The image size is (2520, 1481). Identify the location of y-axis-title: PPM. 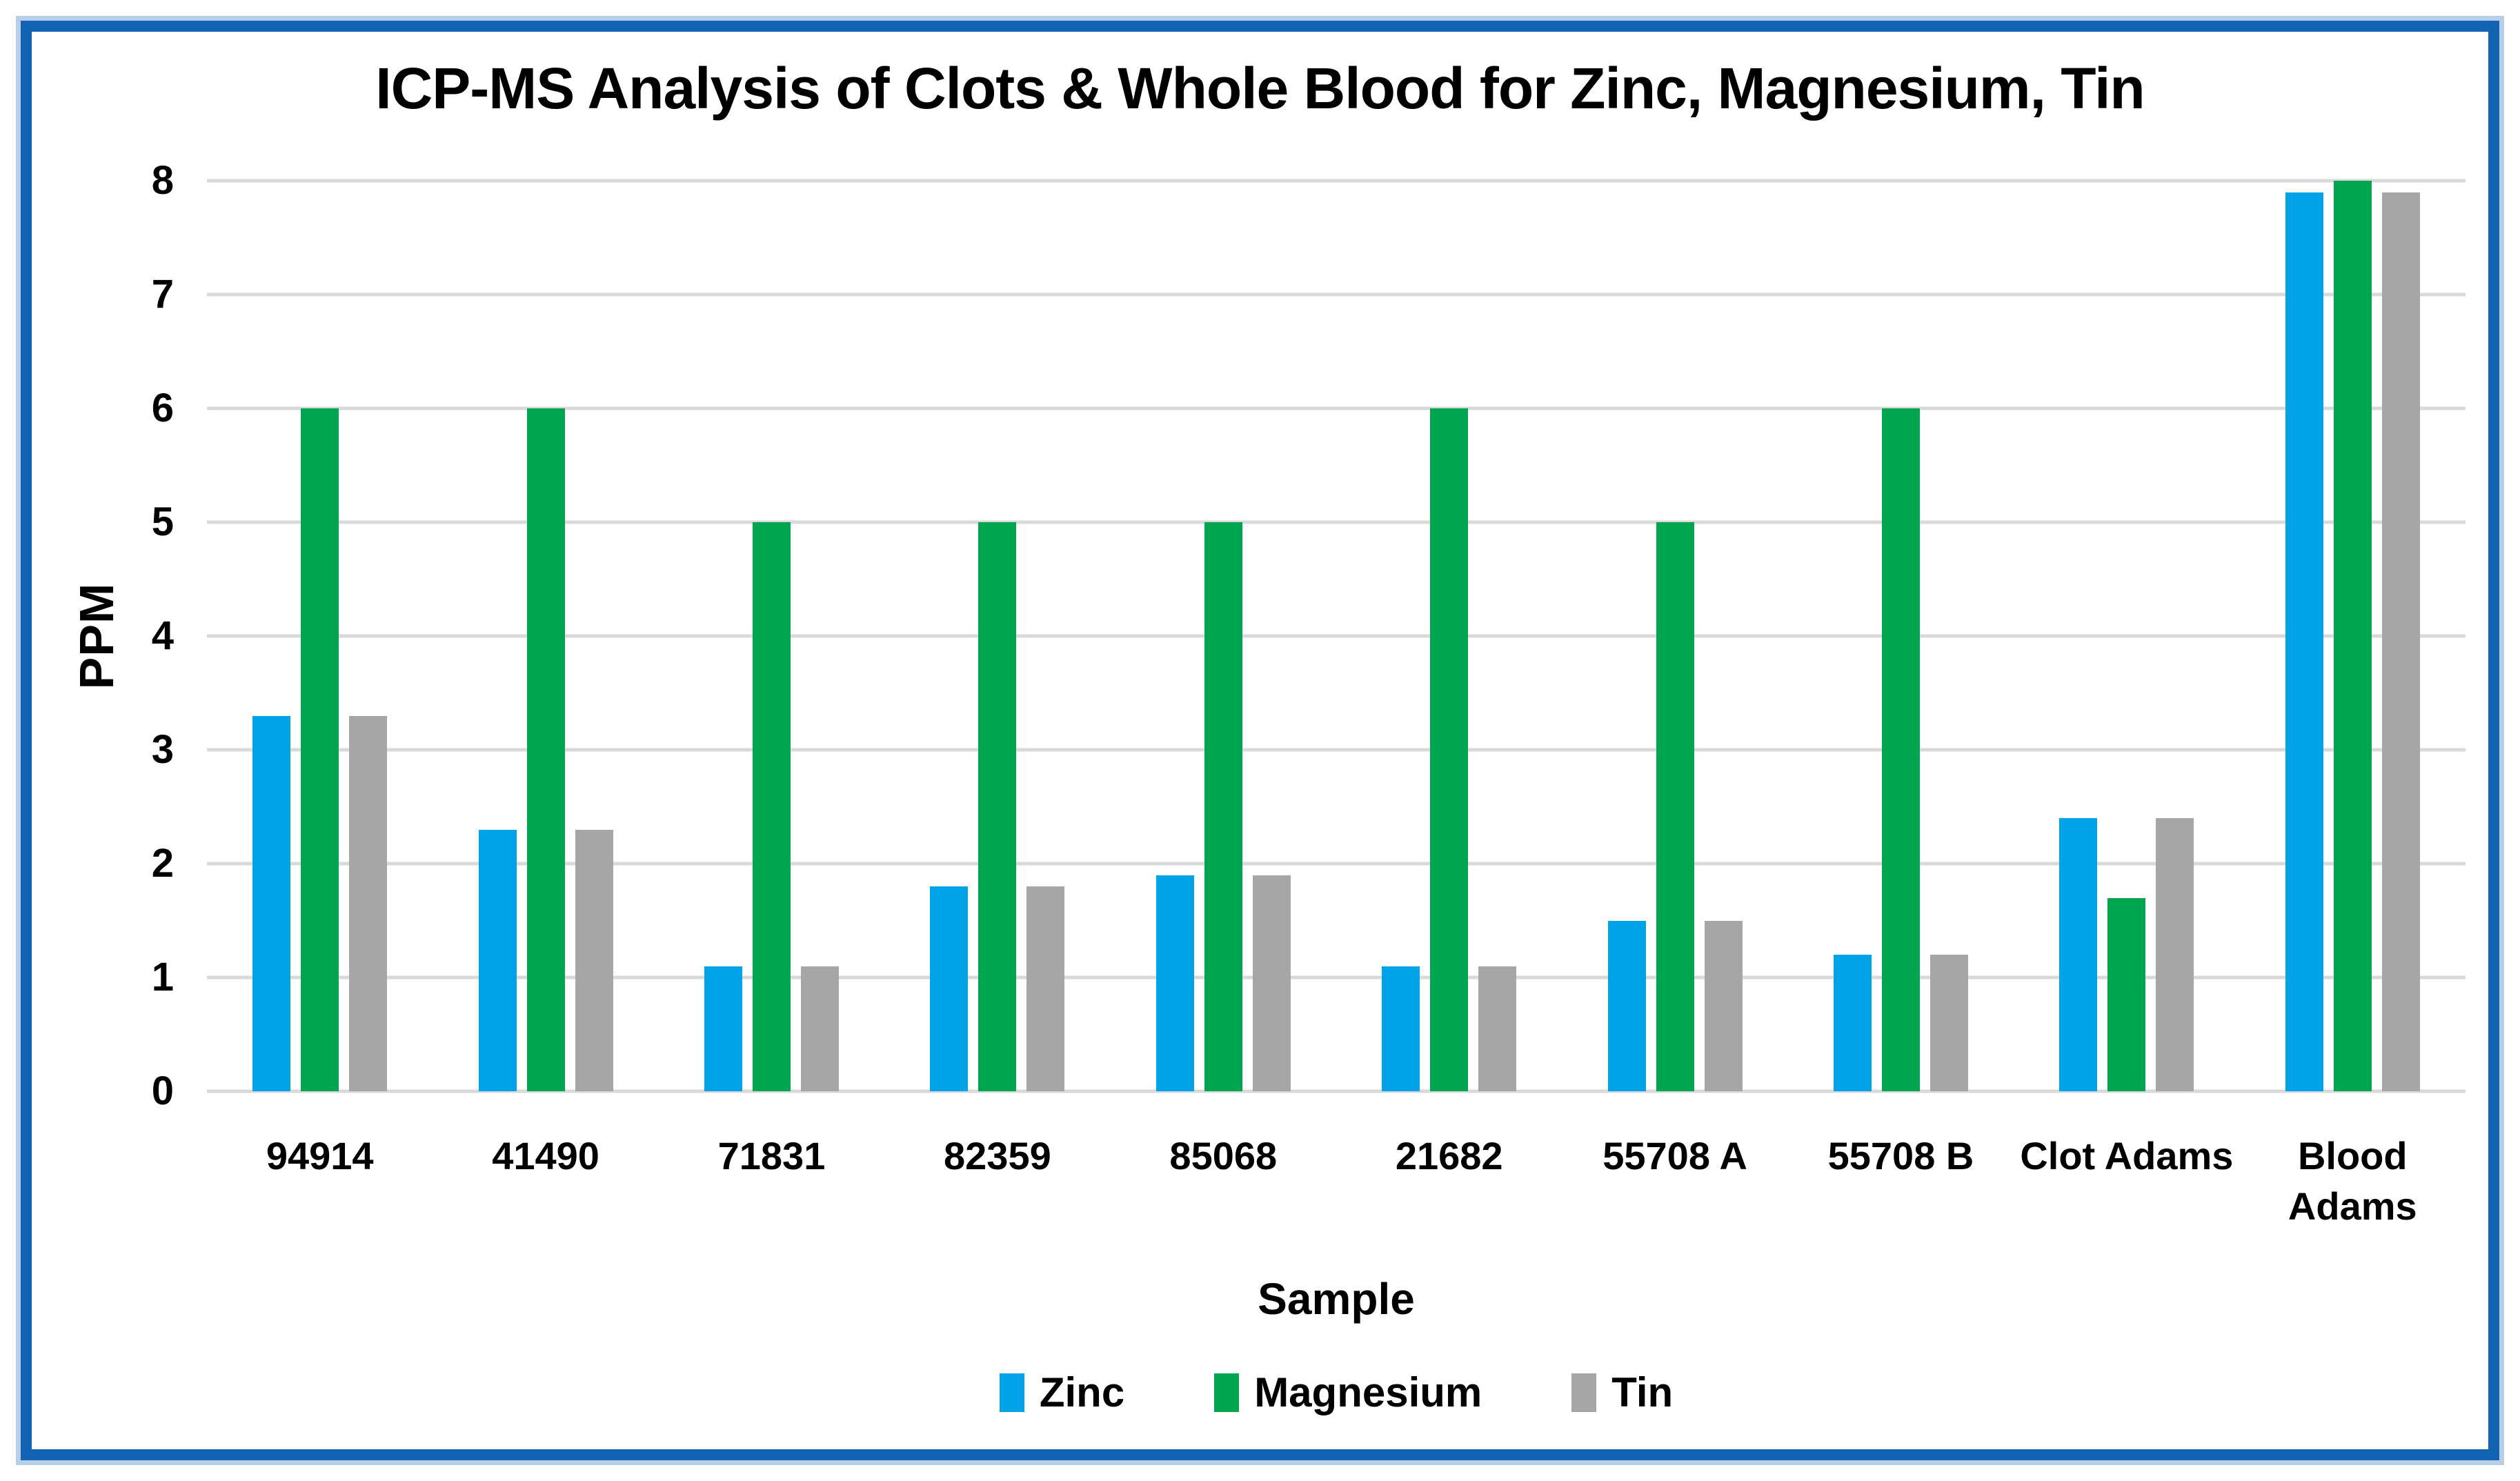
(96, 636).